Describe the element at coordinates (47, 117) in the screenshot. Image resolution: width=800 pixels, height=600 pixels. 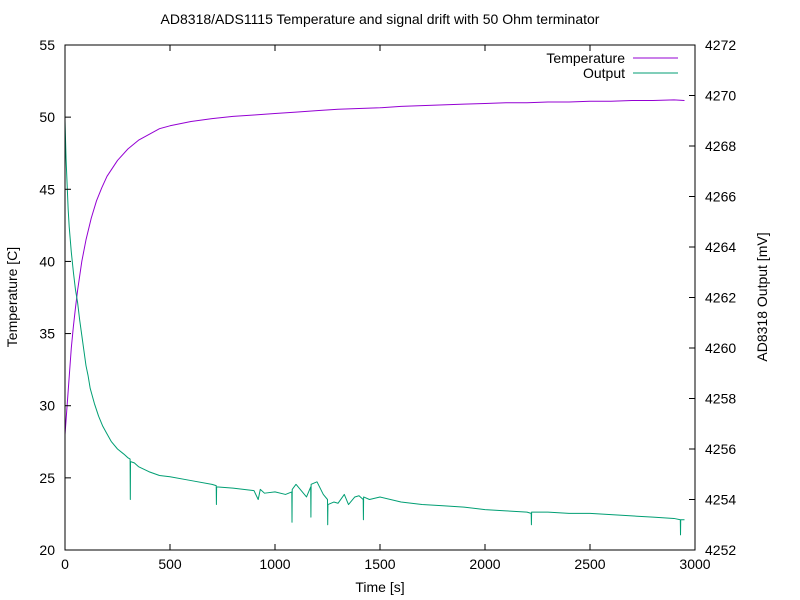
I see `y-tick-label: 50` at that location.